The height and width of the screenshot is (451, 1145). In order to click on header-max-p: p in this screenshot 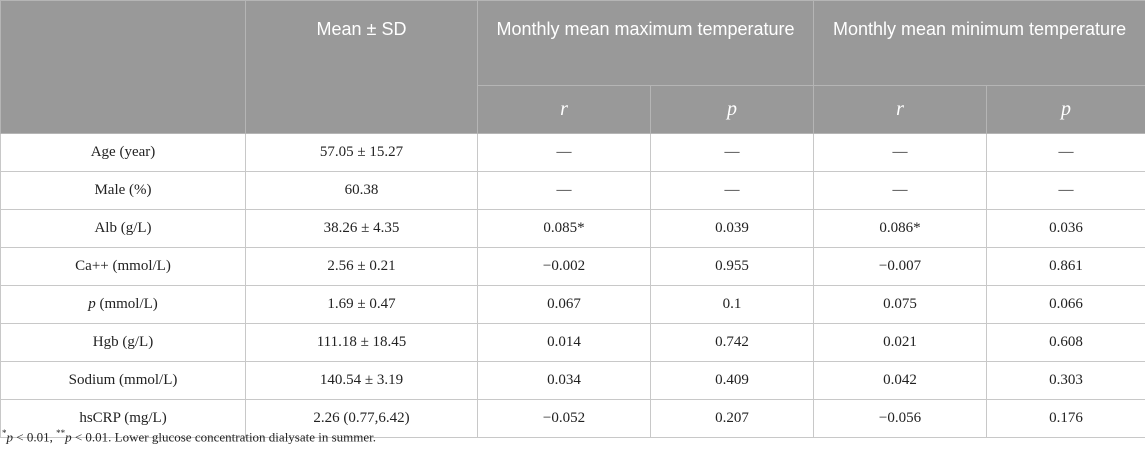, I will do `click(732, 109)`.